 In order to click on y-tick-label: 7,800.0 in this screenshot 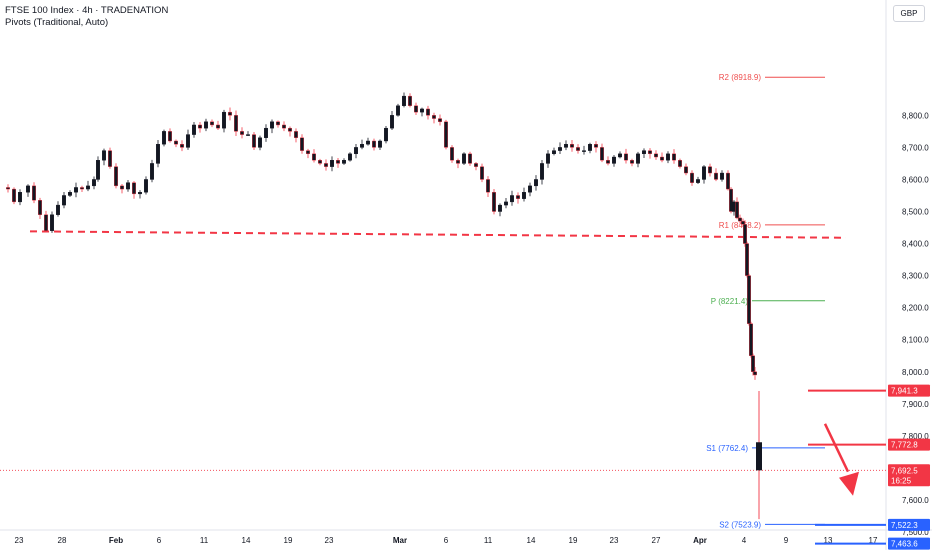, I will do `click(915, 436)`.